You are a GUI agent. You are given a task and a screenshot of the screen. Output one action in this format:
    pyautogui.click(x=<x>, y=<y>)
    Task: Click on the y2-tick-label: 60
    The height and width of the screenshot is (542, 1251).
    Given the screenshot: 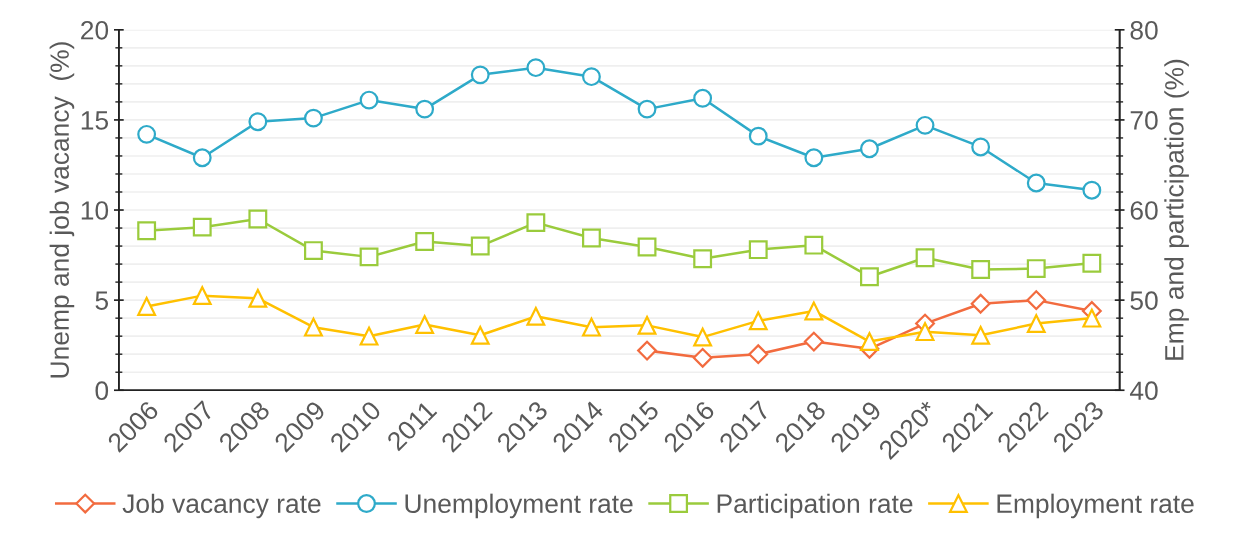 What is the action you would take?
    pyautogui.click(x=1144, y=210)
    